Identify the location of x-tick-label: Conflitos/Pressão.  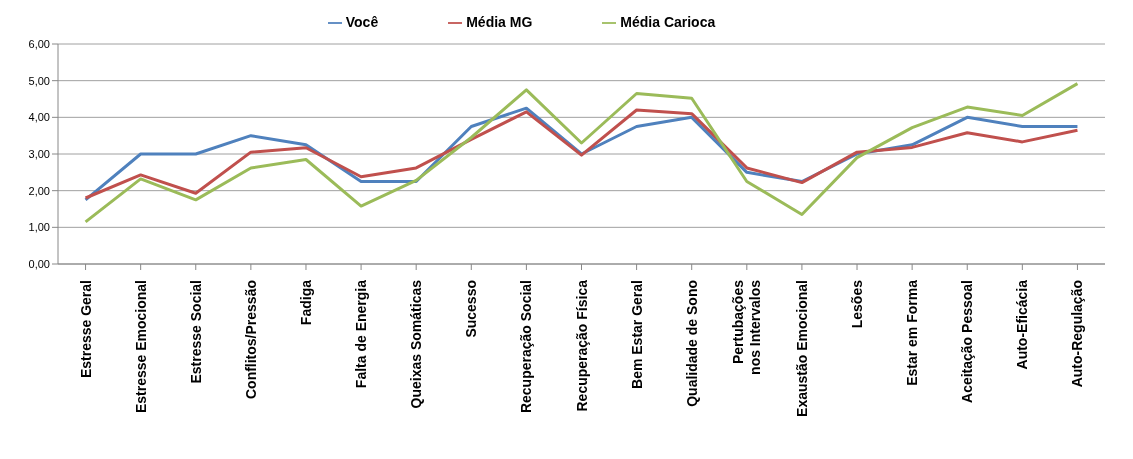
(250, 340).